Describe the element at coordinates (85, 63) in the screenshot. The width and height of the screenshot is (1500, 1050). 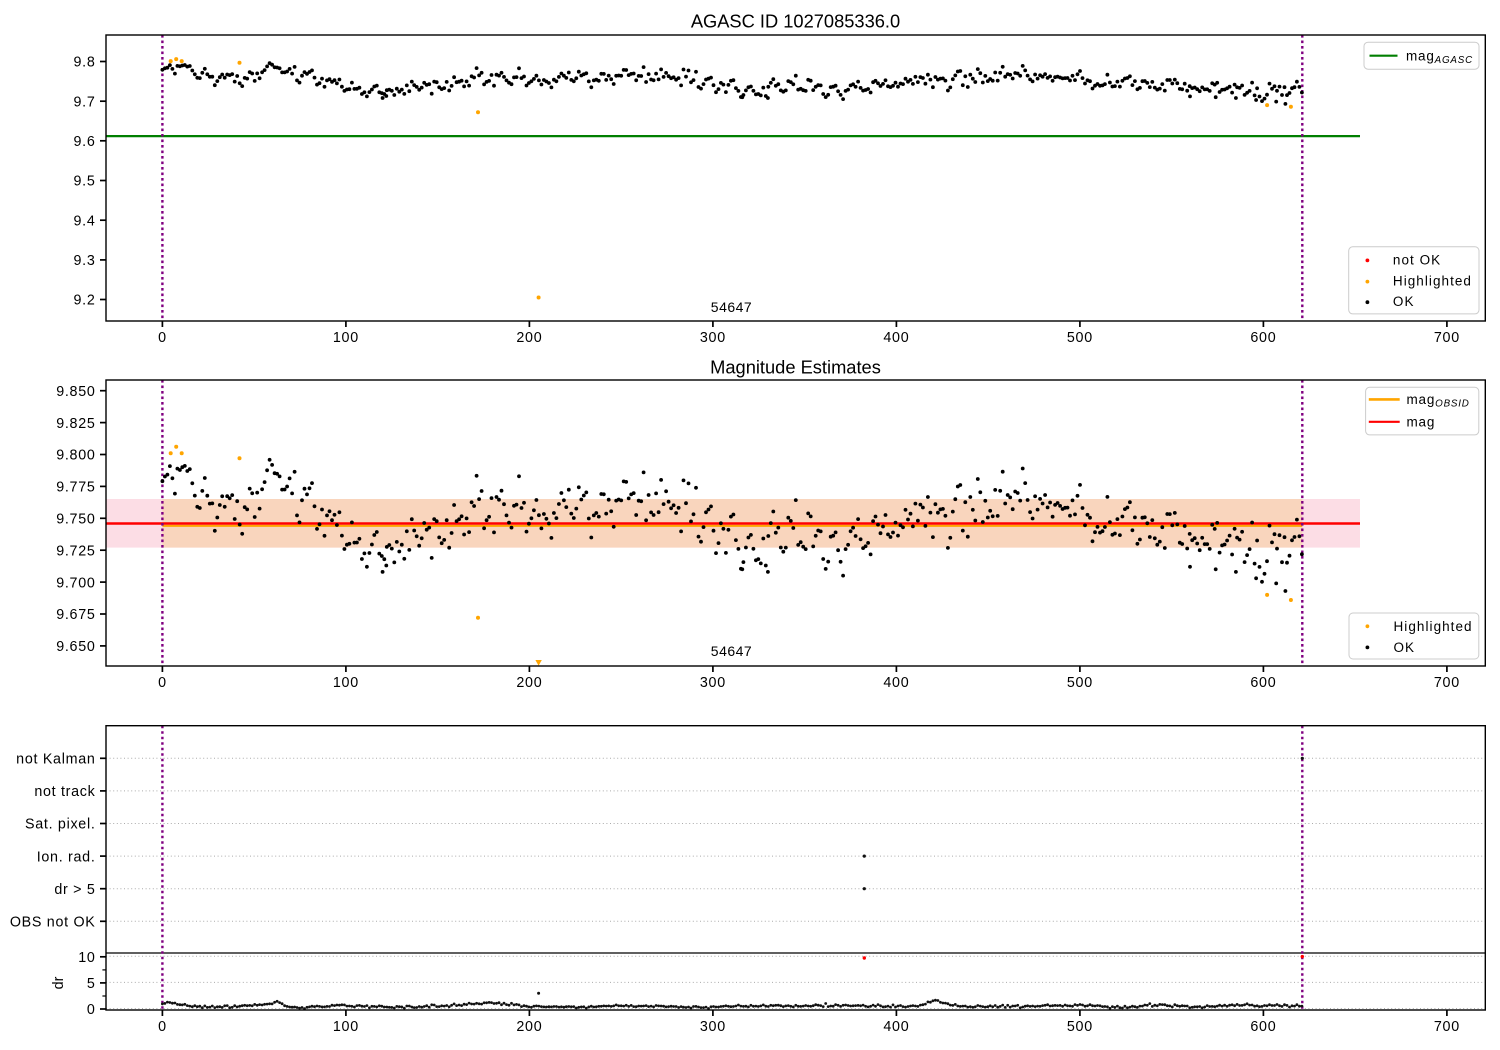
I see `svg-text: 9.8` at that location.